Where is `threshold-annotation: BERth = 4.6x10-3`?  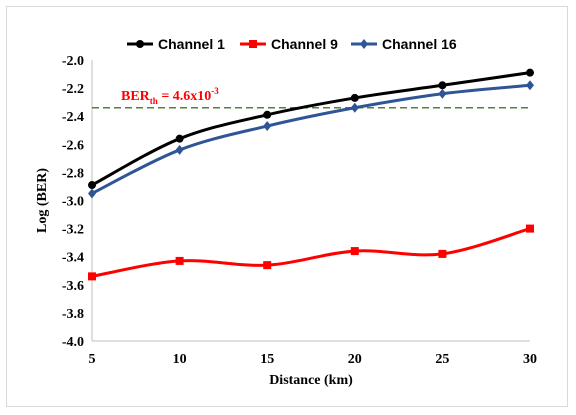
threshold-annotation: BERth = 4.6x10-3 is located at coordinates (170, 96).